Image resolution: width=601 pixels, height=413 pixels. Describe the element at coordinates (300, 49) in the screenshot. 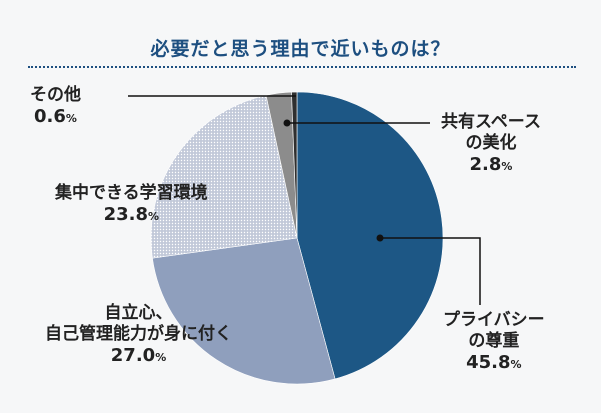

I see `chart-title: 必要だと思う理由で近いものは？` at that location.